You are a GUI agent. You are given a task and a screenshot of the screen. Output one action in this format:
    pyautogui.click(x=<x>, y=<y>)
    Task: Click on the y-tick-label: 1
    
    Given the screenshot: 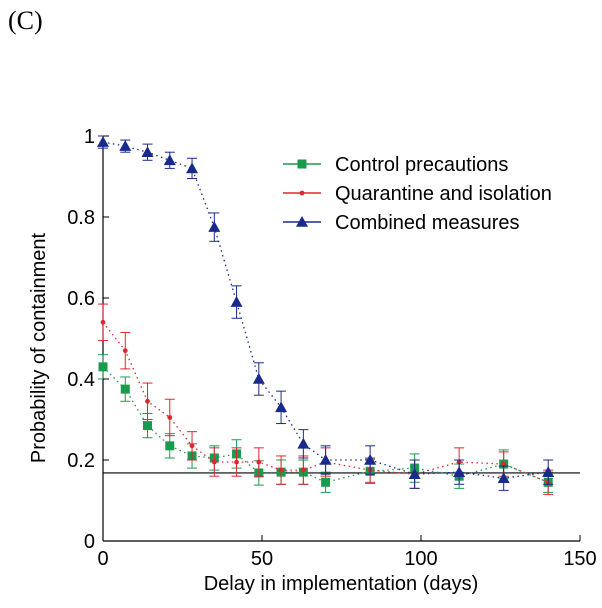 What is the action you would take?
    pyautogui.click(x=89, y=137)
    